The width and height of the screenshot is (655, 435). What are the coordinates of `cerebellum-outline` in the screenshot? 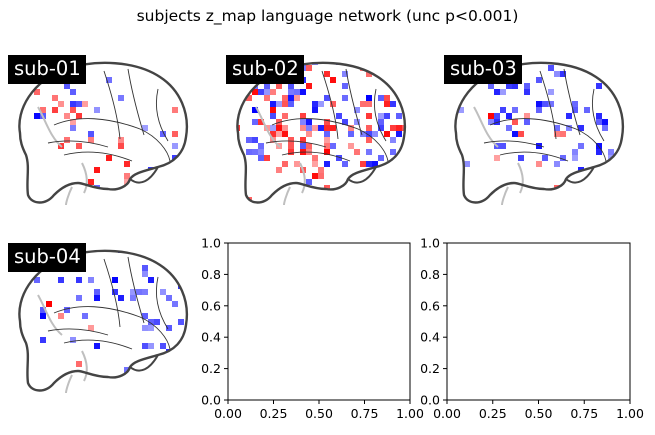 It's located at (144, 363).